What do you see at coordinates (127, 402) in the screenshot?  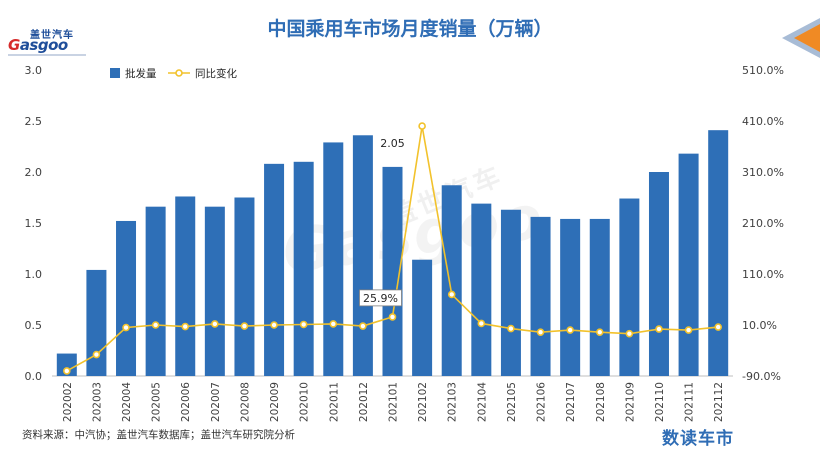 I see `x-tick-label: 202004` at bounding box center [127, 402].